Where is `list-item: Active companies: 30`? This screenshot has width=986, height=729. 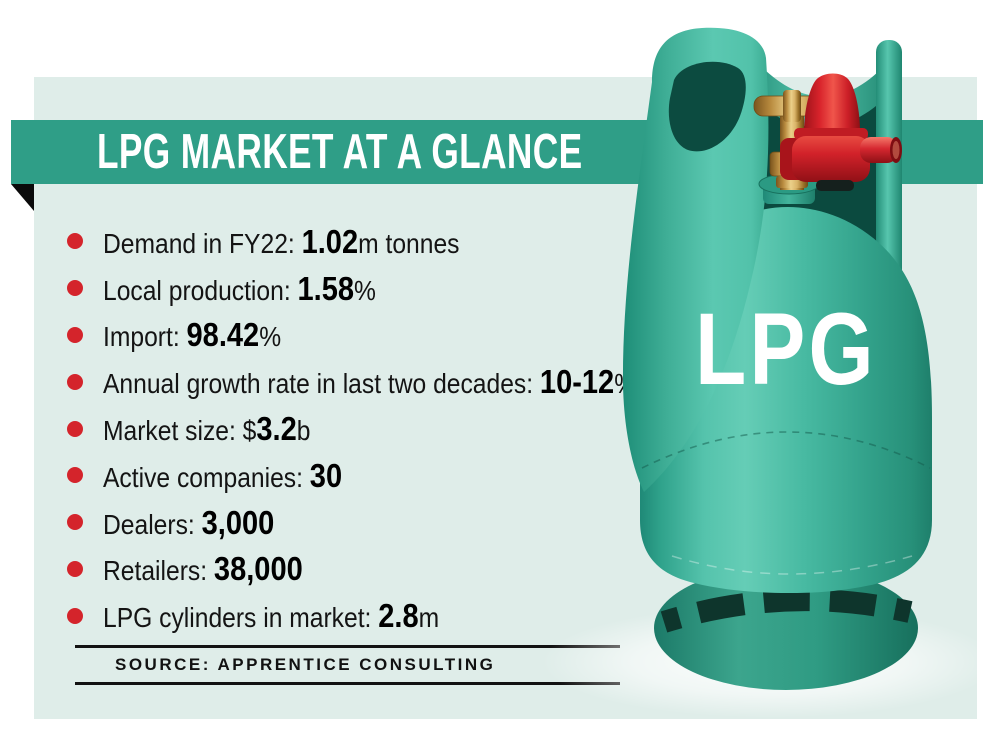
list-item: Active companies: 30 is located at coordinates (357, 475).